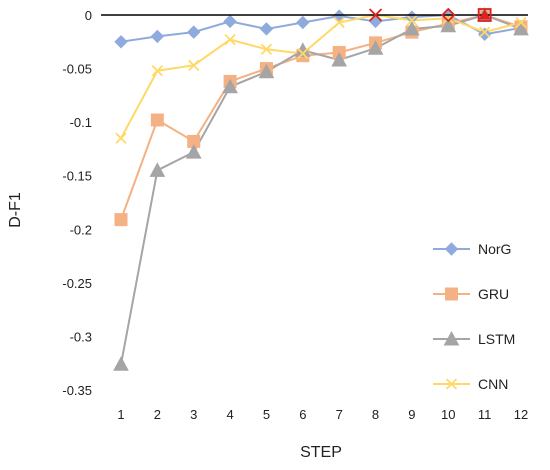 The image size is (550, 470). Describe the element at coordinates (339, 414) in the screenshot. I see `x-tick-label: 7` at that location.